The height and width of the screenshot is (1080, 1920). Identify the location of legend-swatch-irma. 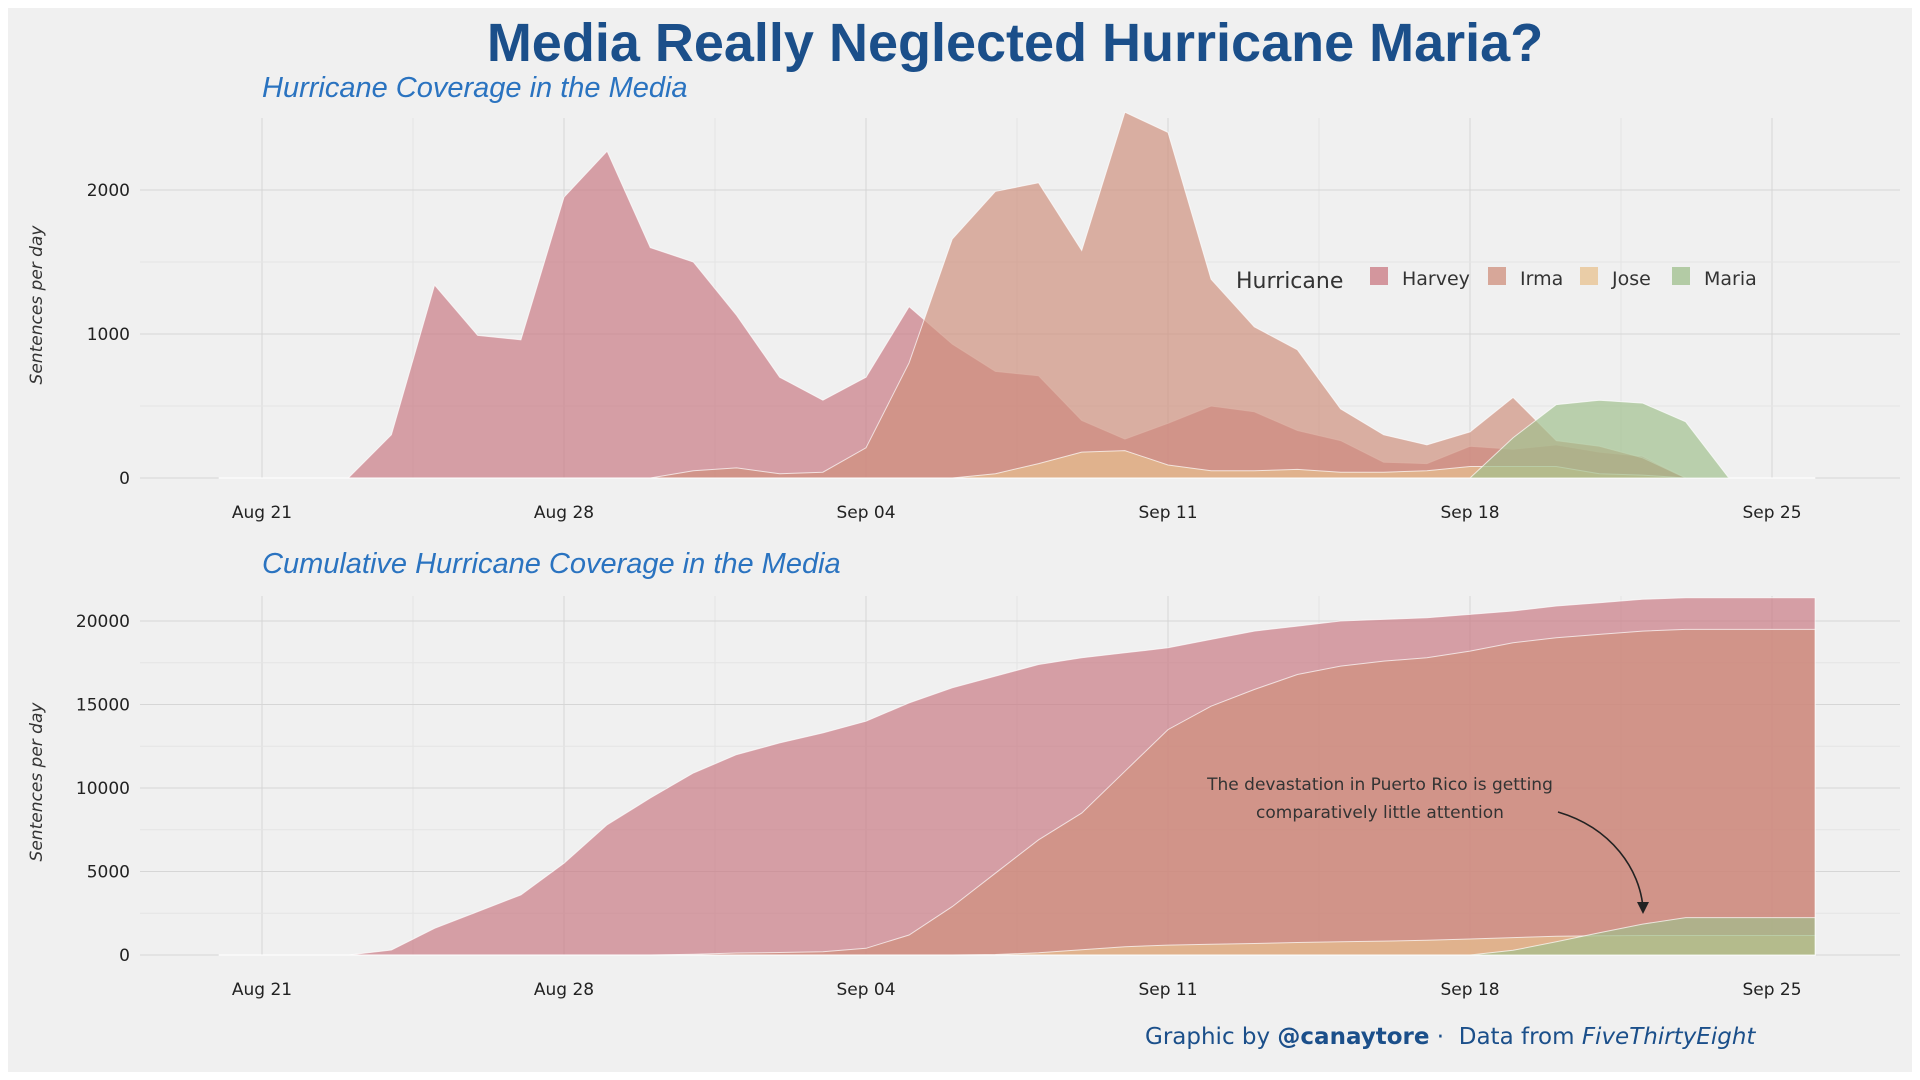
(1497, 276).